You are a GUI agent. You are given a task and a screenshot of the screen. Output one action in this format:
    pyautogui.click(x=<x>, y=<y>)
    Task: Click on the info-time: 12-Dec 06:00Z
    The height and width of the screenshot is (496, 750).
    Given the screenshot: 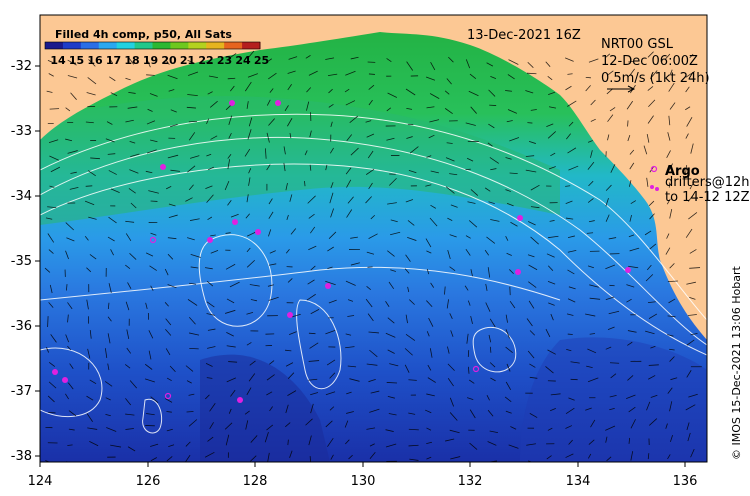 What is the action you would take?
    pyautogui.click(x=649, y=61)
    